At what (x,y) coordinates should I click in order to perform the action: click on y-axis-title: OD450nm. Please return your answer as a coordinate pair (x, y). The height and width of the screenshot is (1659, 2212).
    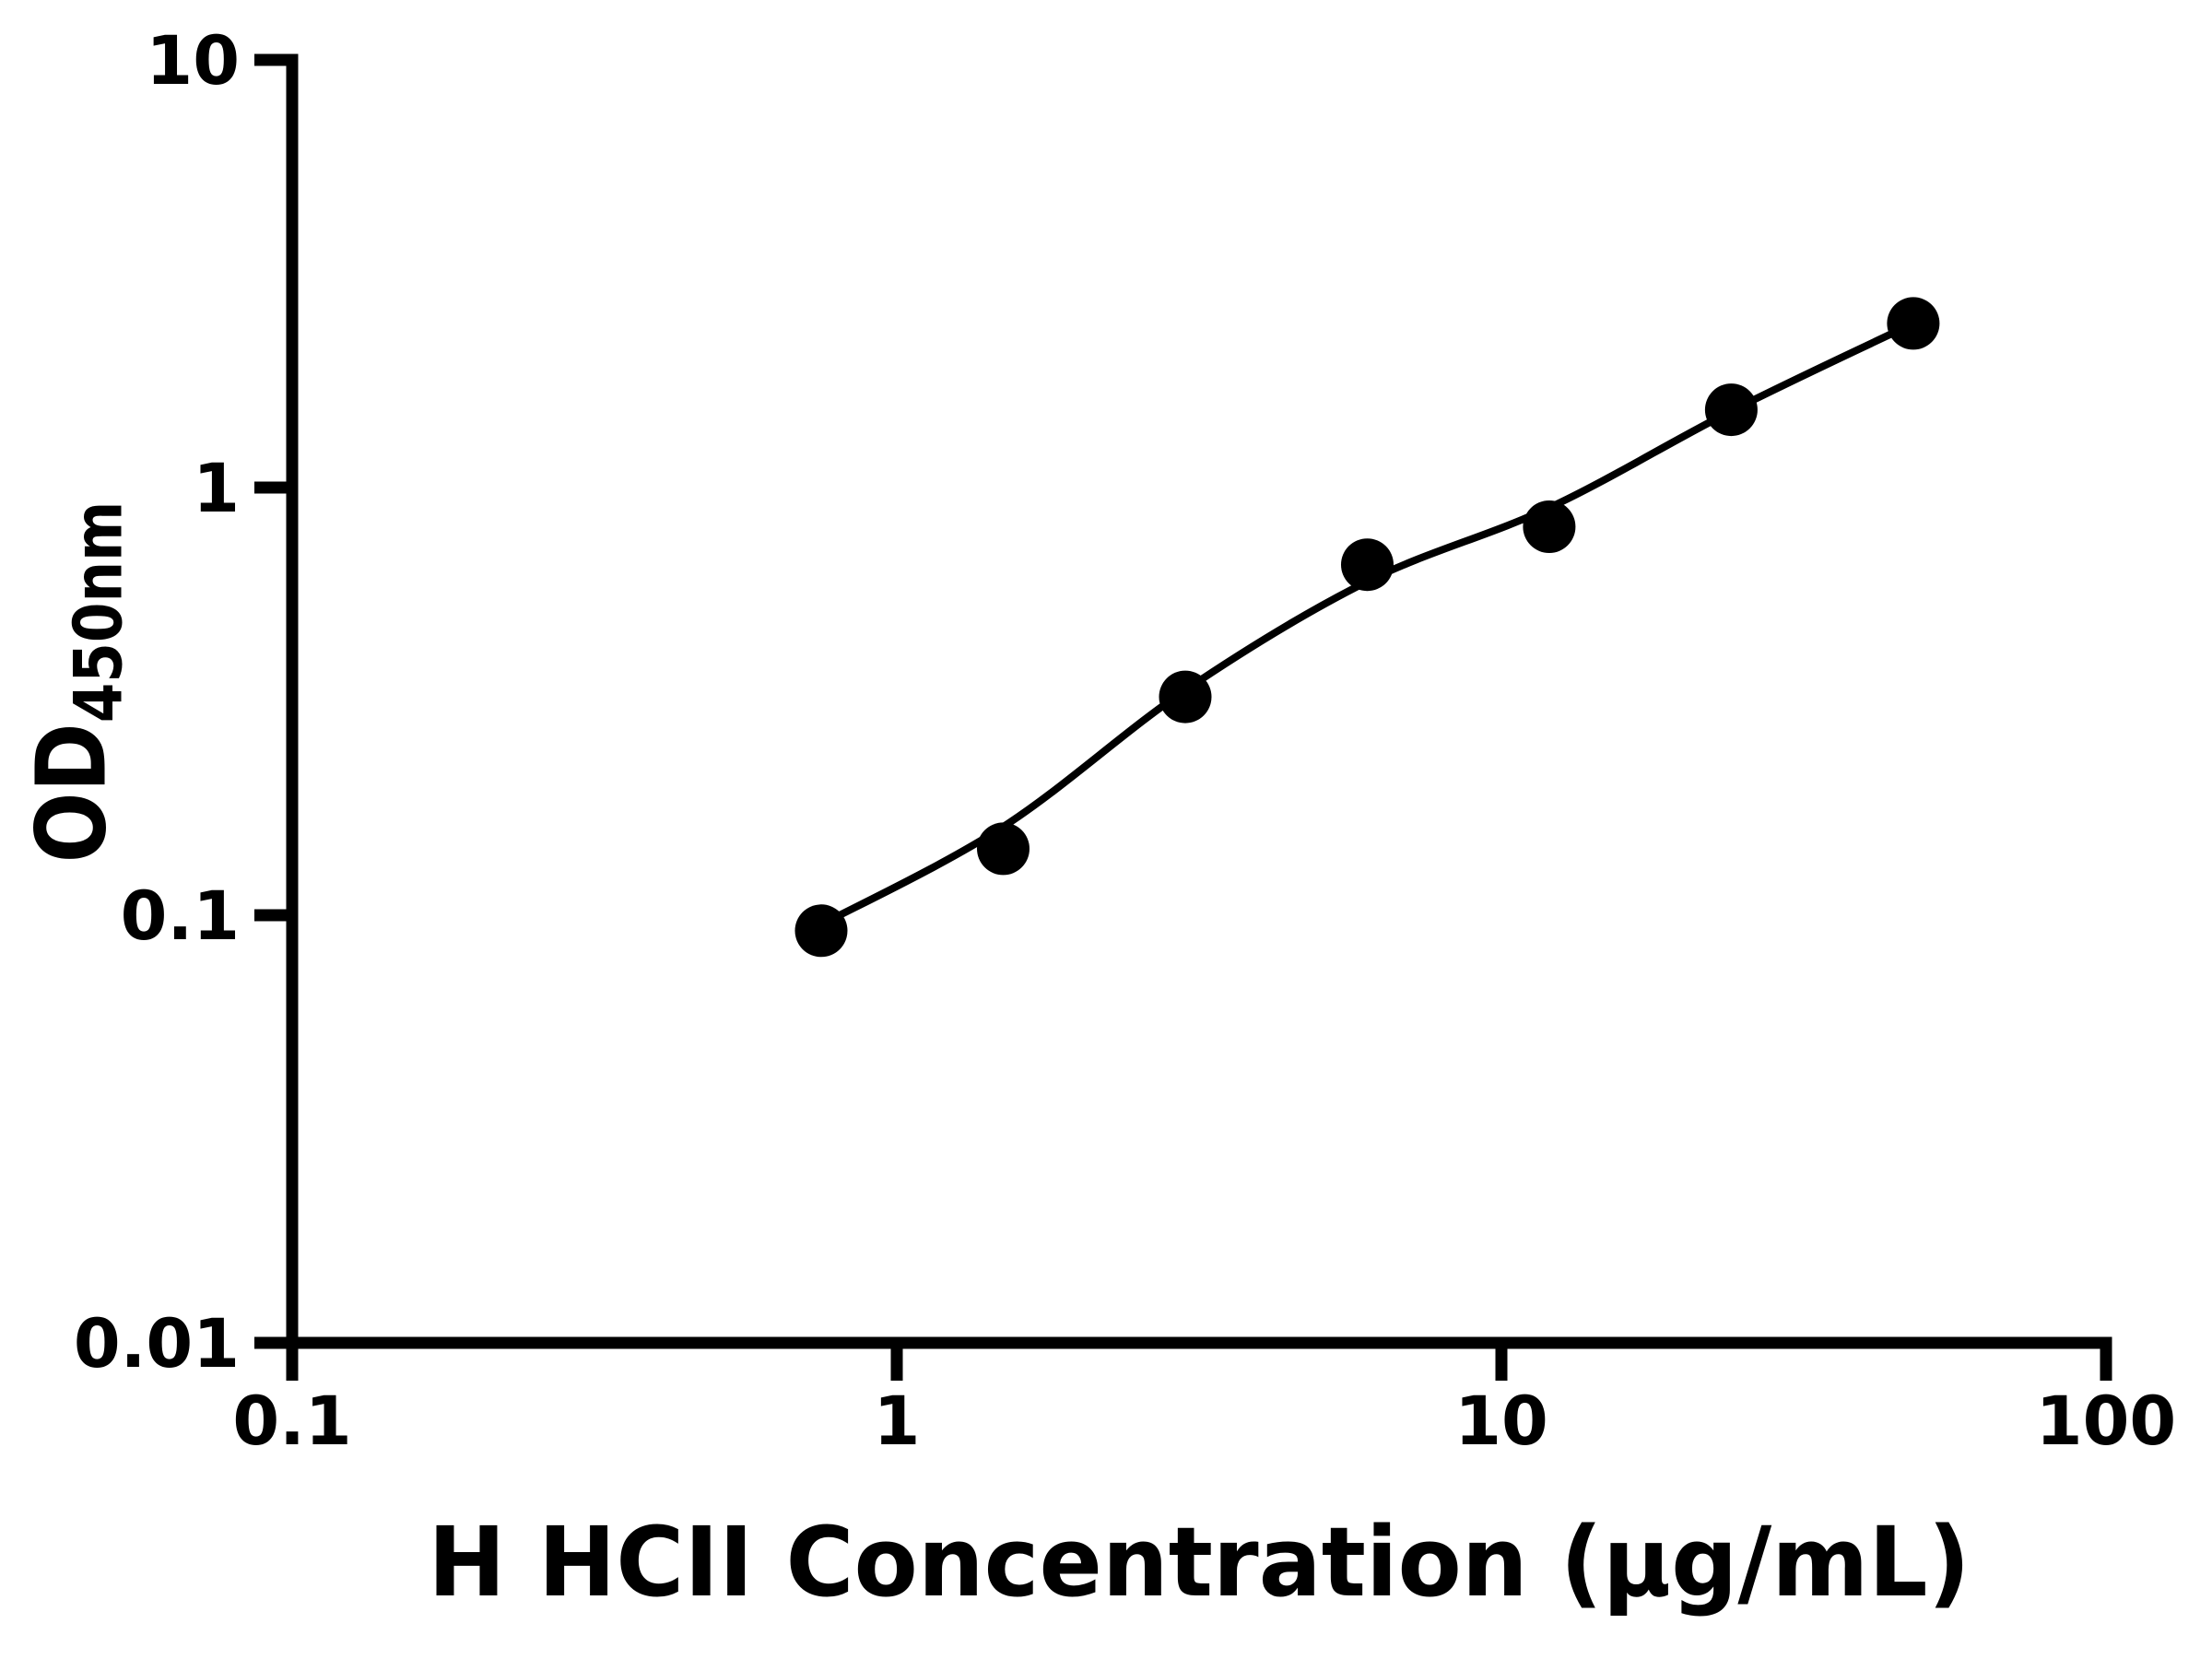
    Looking at the image, I should click on (76, 682).